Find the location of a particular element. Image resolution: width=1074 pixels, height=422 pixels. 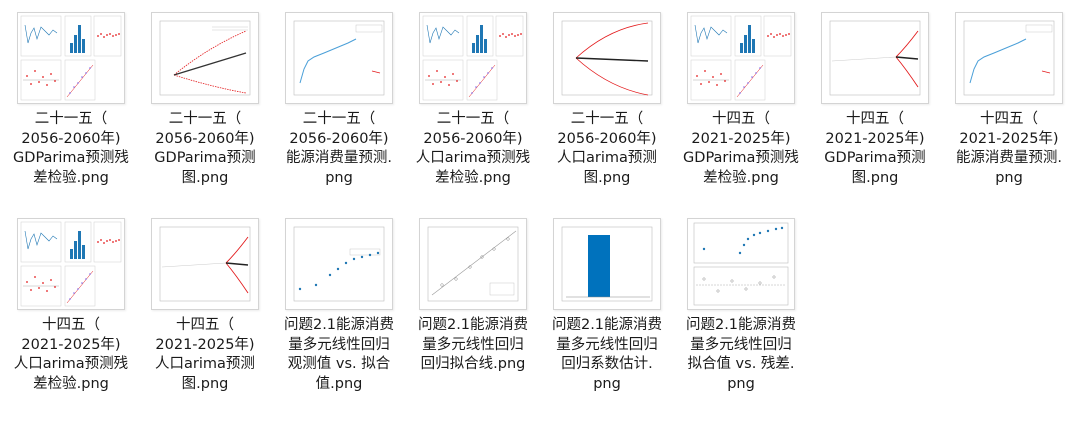

file-item: 问题2.1能源消费 量多元线性回归 回归拟合线.png is located at coordinates (473, 296).